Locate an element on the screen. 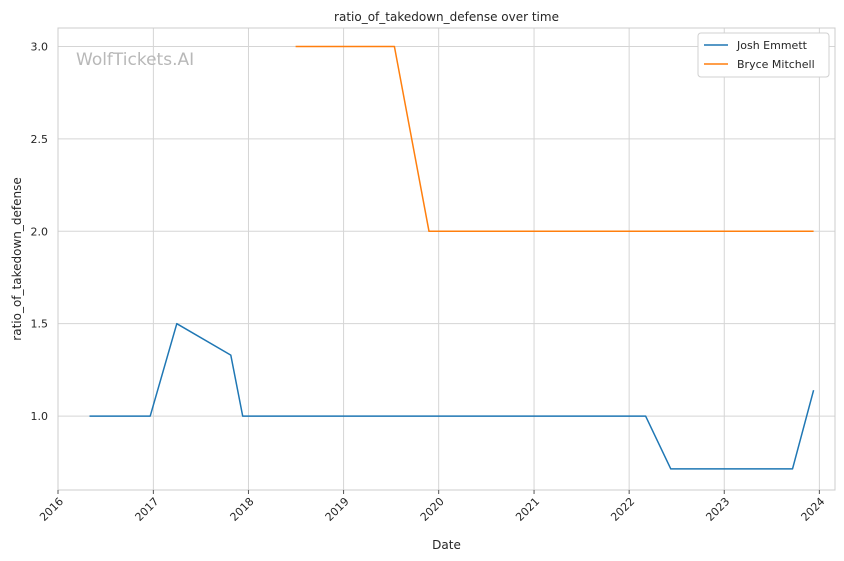 The width and height of the screenshot is (844, 561). legend-label: Bryce Mitchell is located at coordinates (776, 64).